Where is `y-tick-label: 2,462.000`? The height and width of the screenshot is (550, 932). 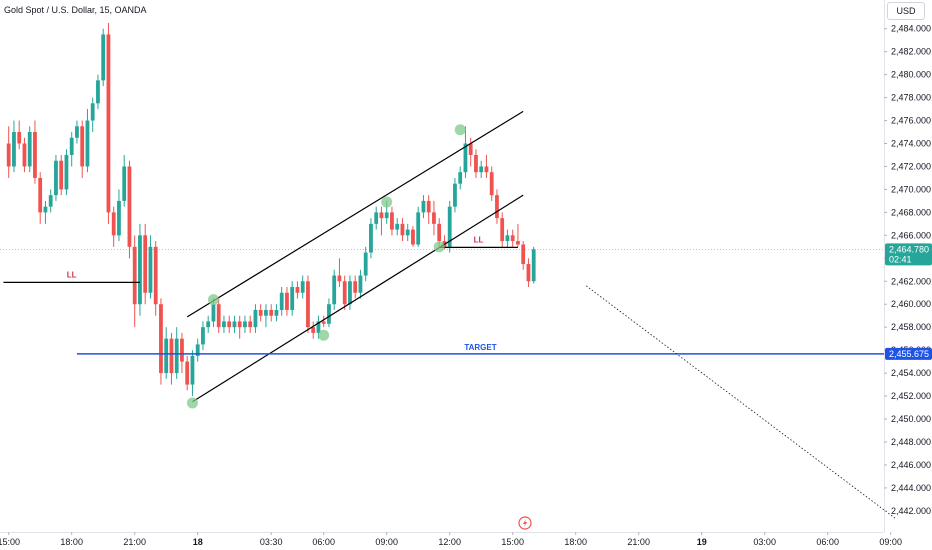 y-tick-label: 2,462.000 is located at coordinates (911, 281).